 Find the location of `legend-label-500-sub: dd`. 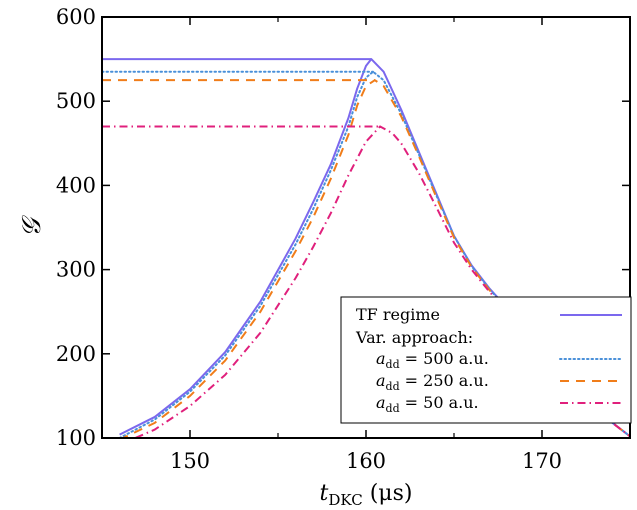

legend-label-500-sub: dd is located at coordinates (393, 364).